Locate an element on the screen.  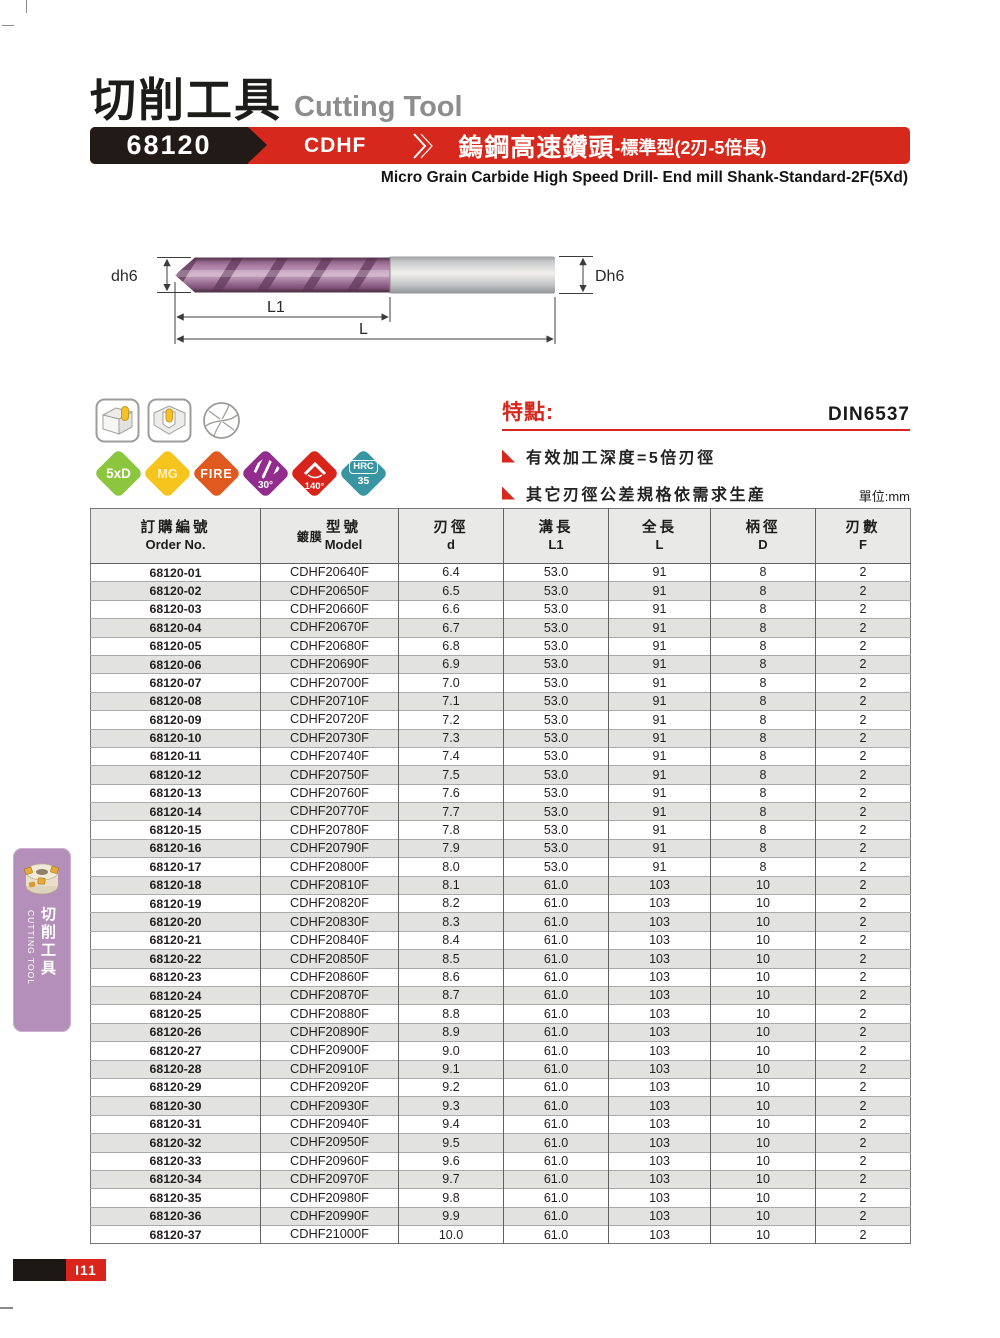
cell-order-no: 68120-16 is located at coordinates (175, 848).